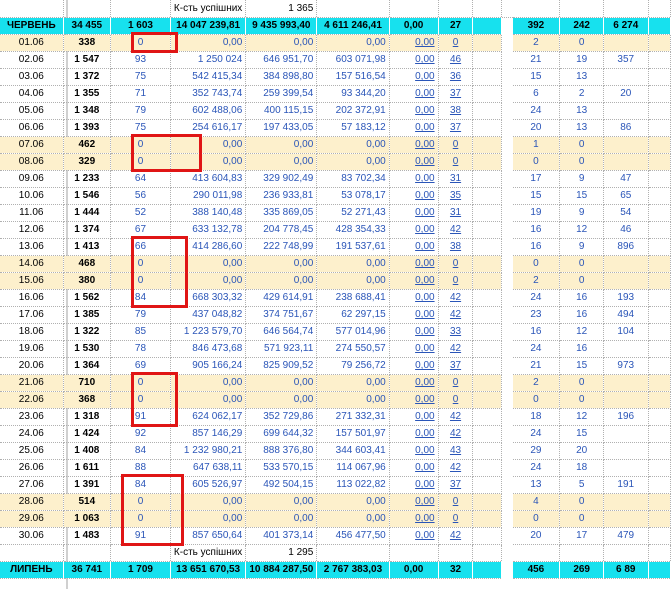  I want to click on total-cell: 1 603, so click(140, 26).